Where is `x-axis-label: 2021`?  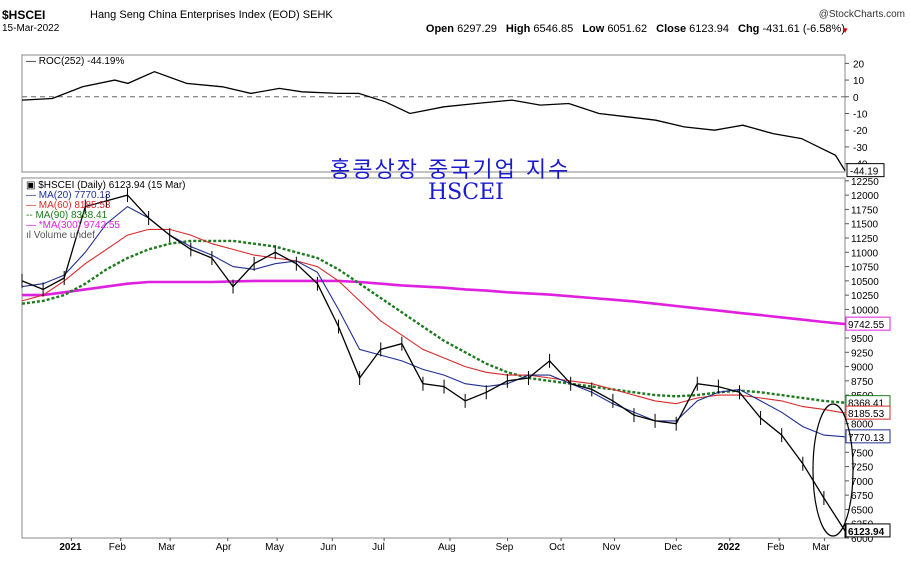 x-axis-label: 2021 is located at coordinates (70, 547).